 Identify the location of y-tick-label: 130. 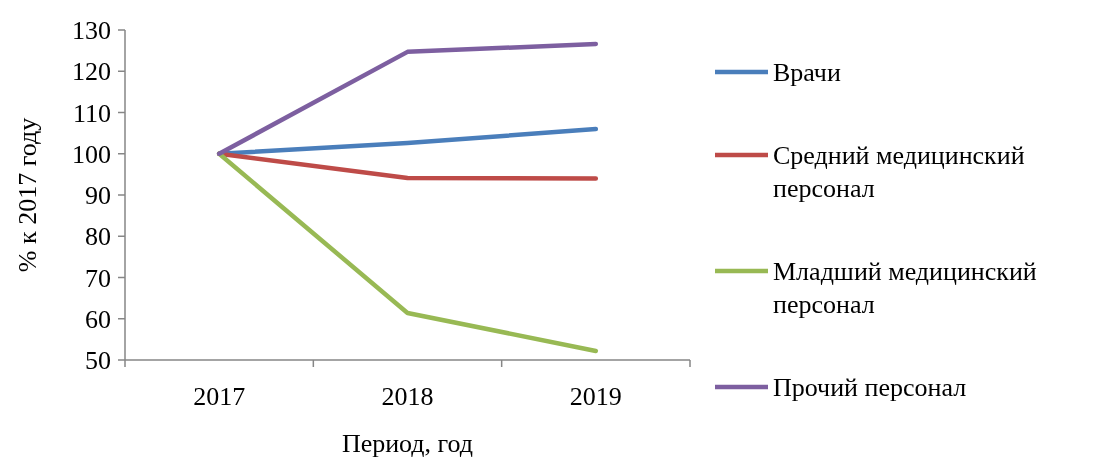
(91, 31).